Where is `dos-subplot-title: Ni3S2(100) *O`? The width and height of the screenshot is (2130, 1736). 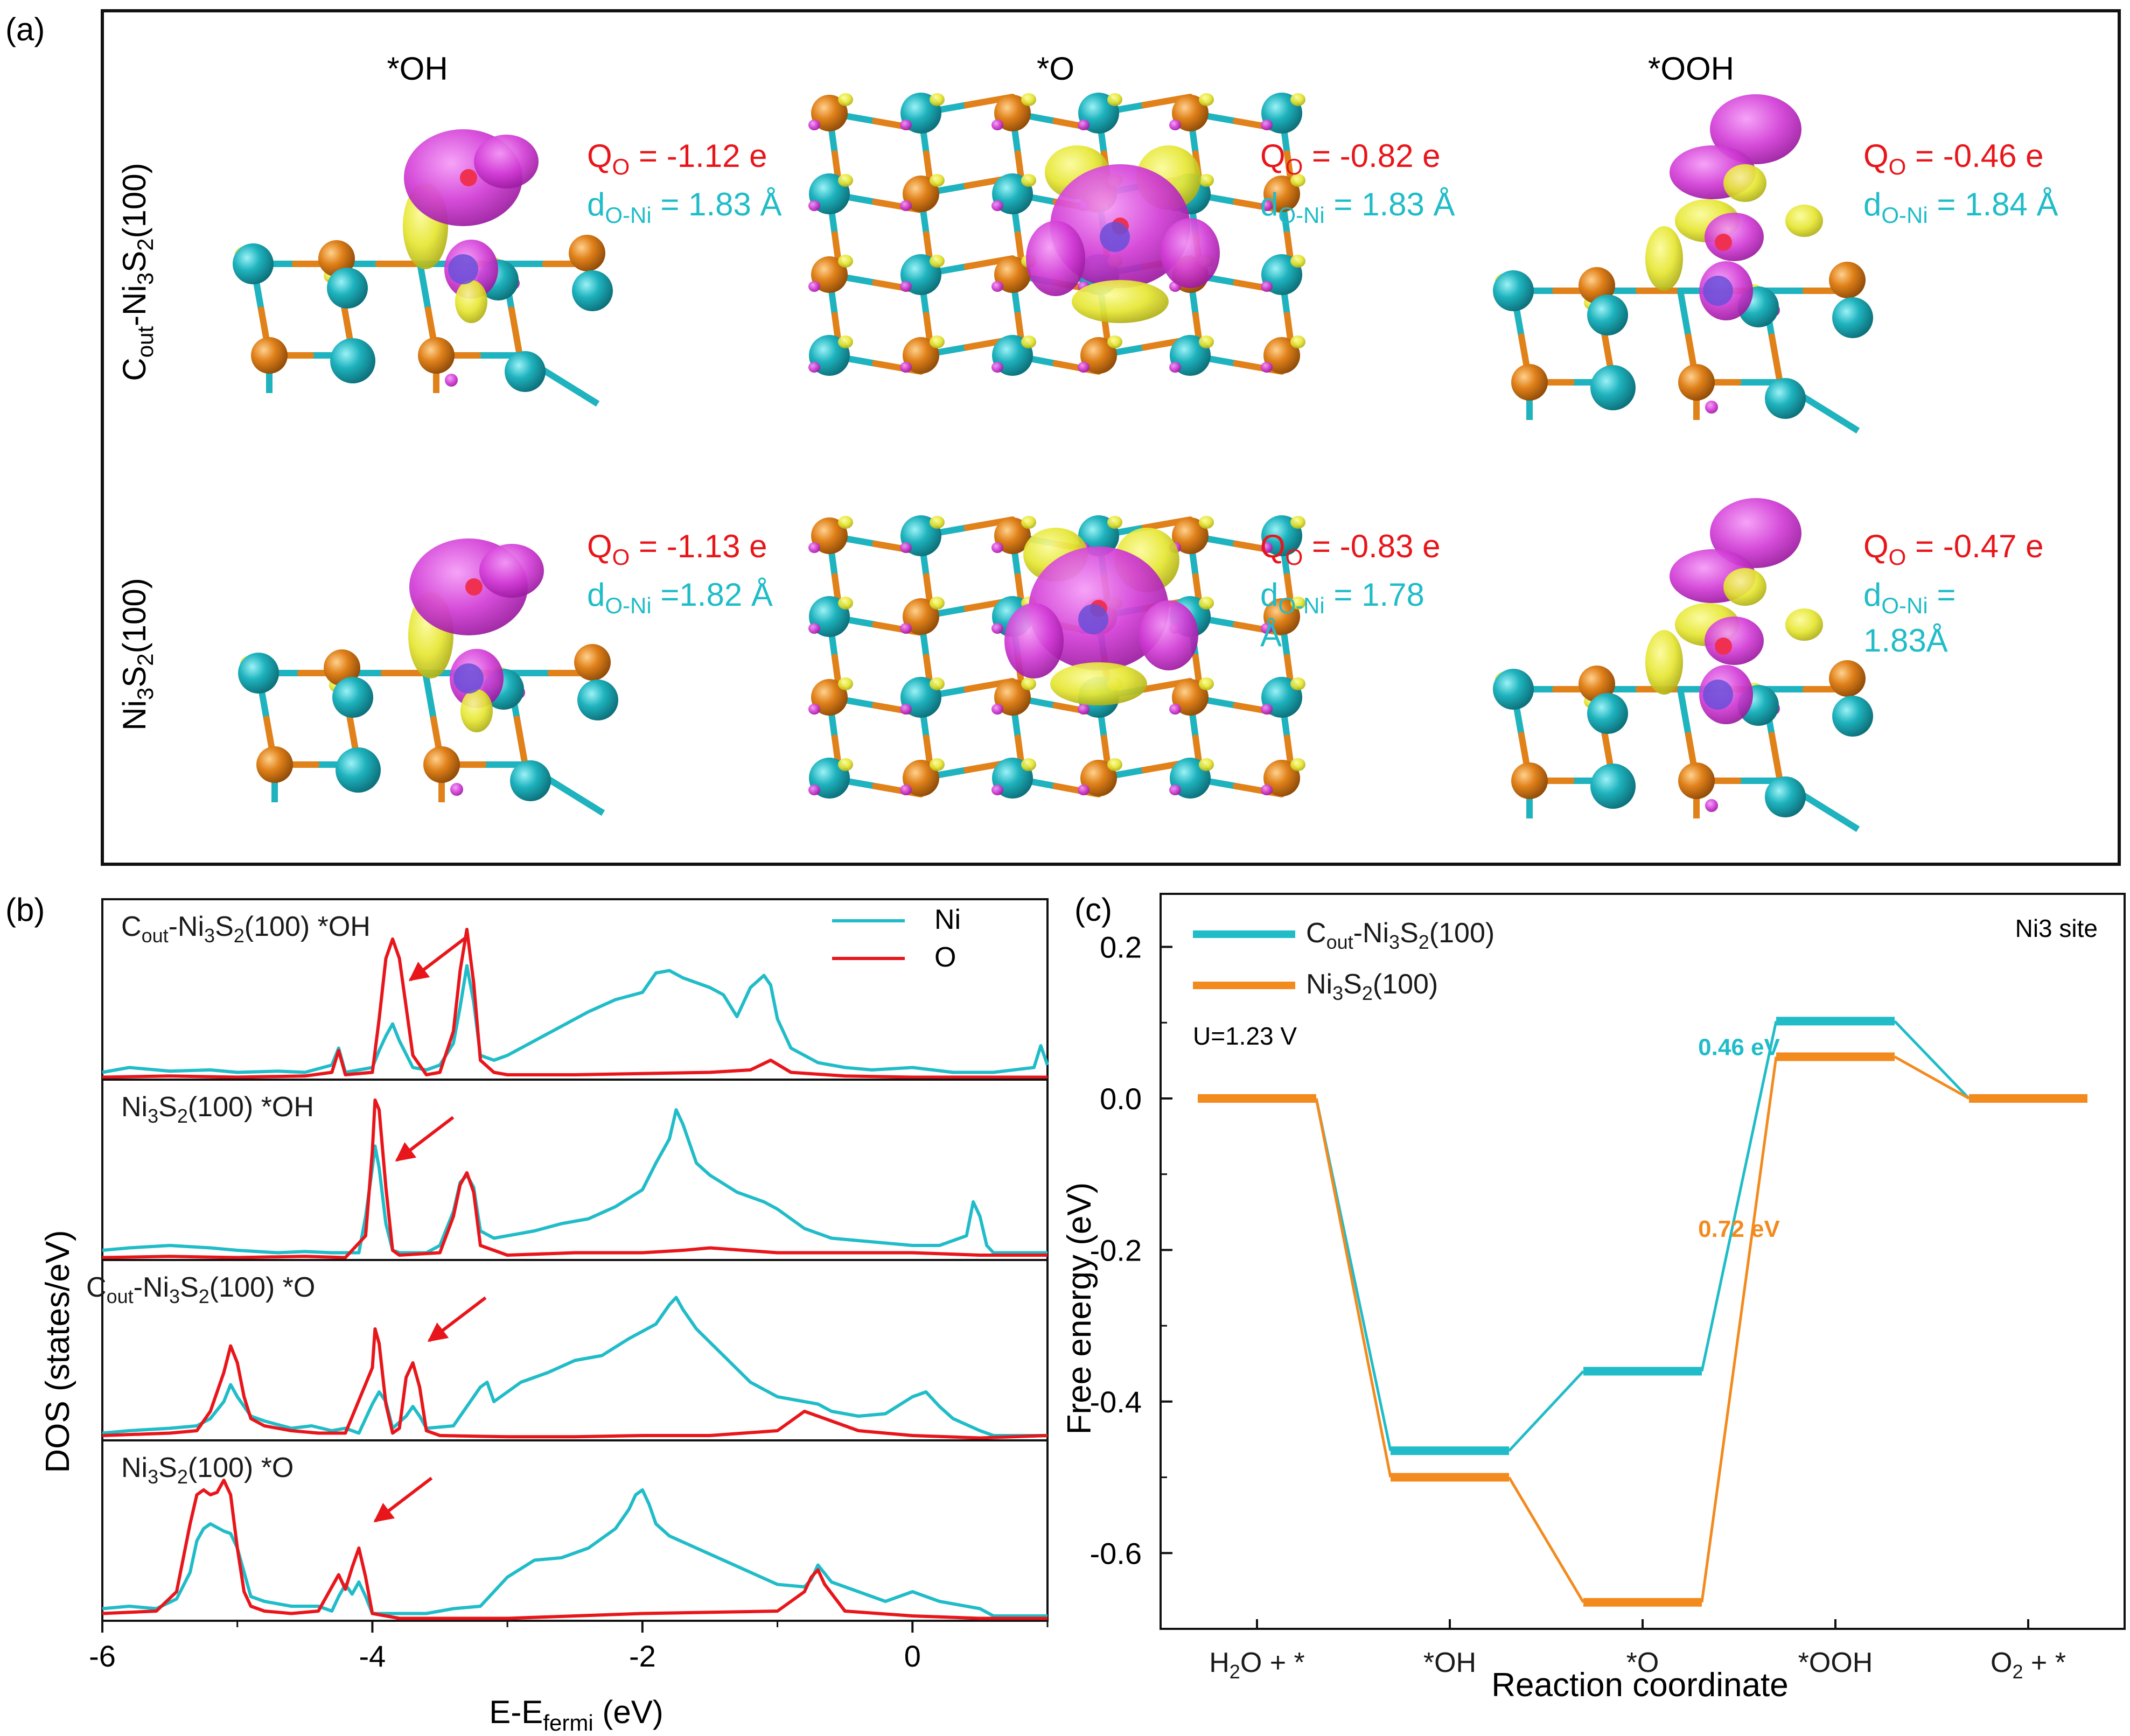
dos-subplot-title: Ni3S2(100) *O is located at coordinates (207, 1470).